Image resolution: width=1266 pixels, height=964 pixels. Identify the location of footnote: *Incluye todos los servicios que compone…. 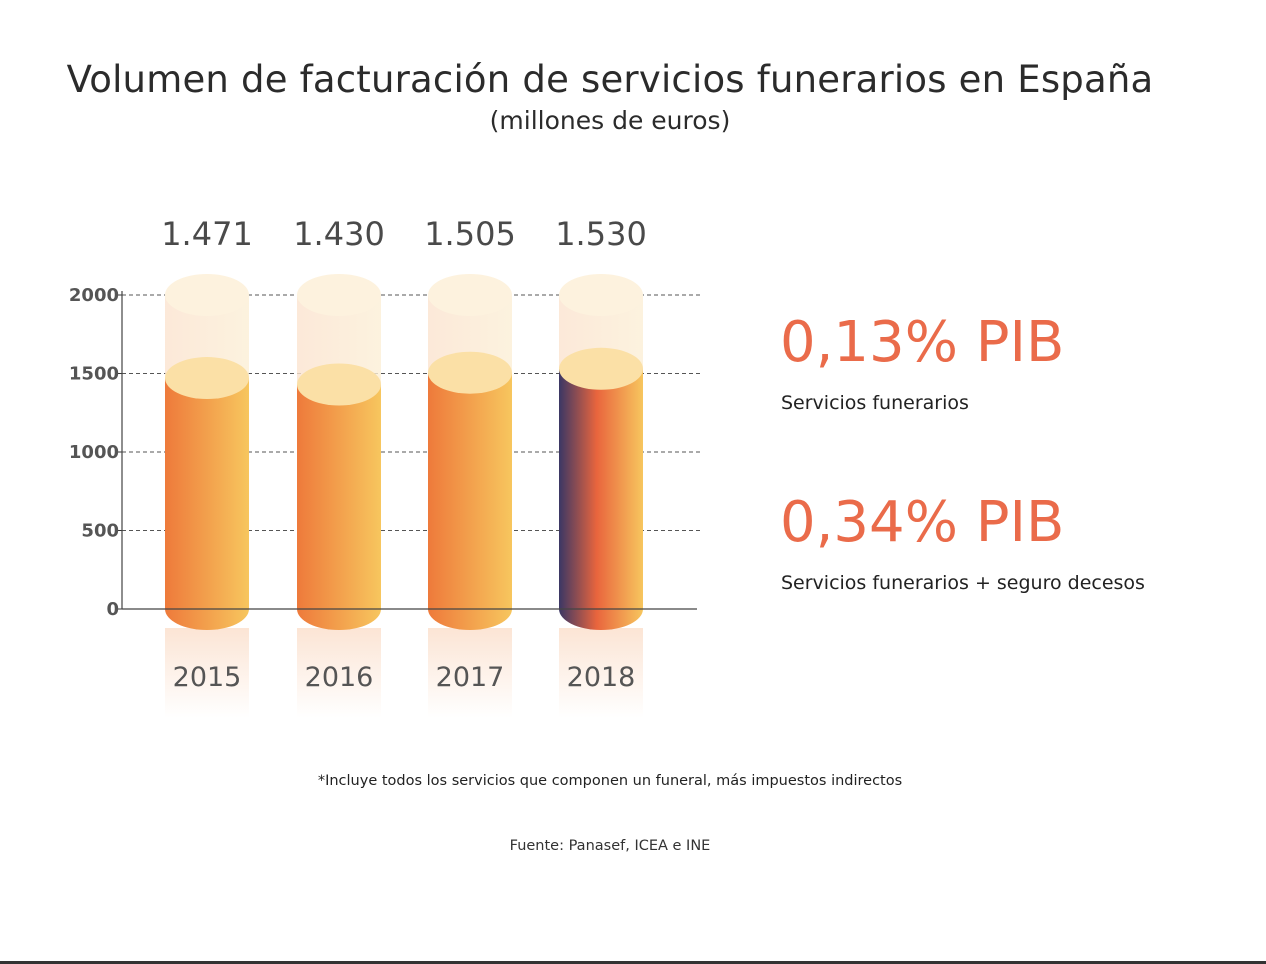
(610, 781).